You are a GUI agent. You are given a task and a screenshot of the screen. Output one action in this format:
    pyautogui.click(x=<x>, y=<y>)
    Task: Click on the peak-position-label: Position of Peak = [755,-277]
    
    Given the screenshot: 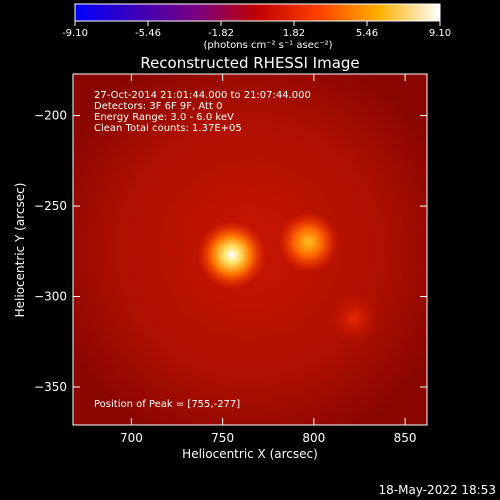 What is the action you would take?
    pyautogui.click(x=167, y=404)
    